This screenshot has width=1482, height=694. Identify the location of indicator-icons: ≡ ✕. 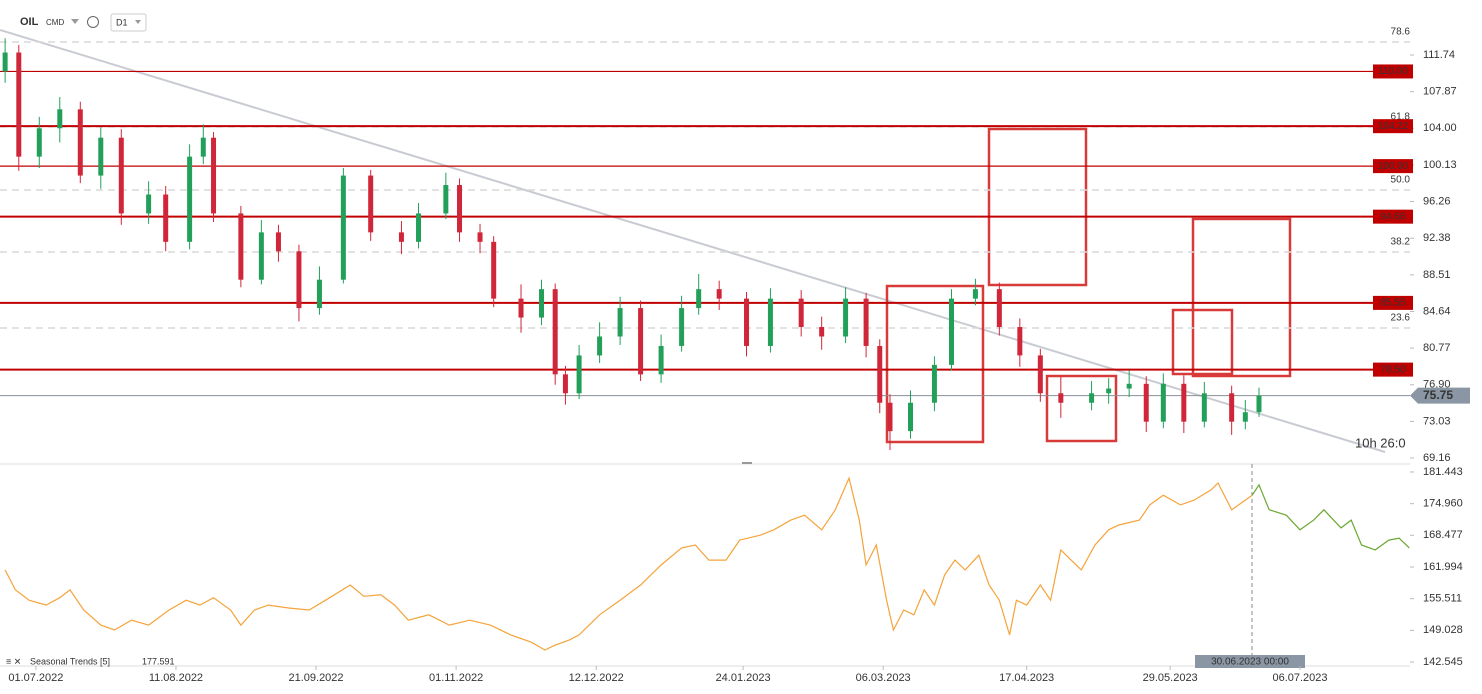
(13, 661).